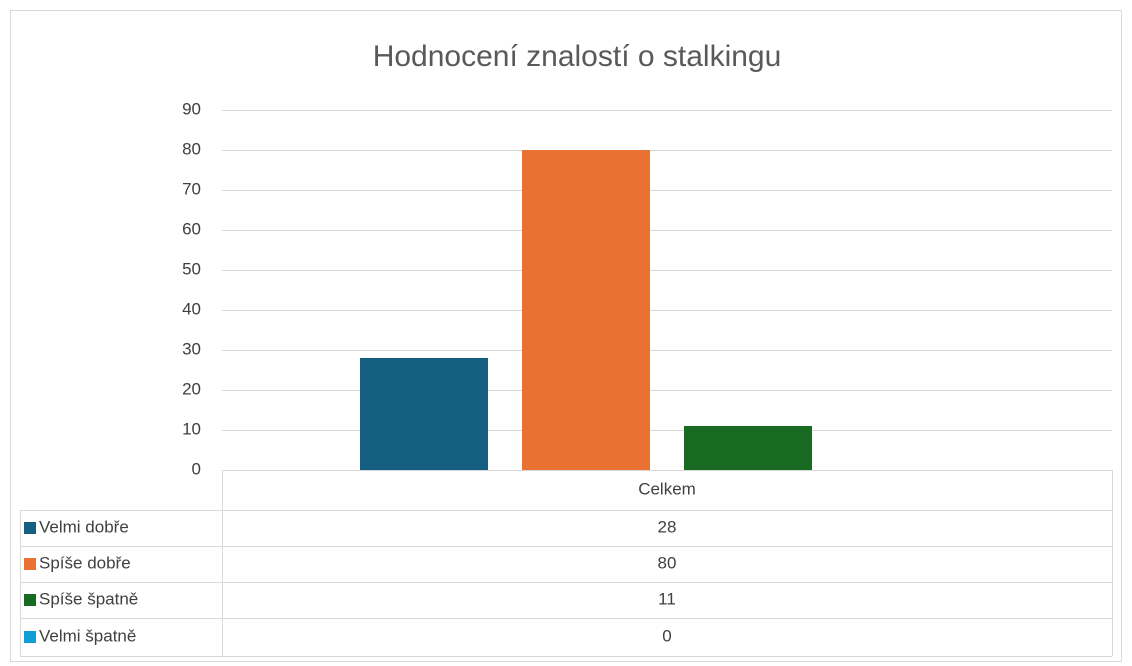  Describe the element at coordinates (88, 598) in the screenshot. I see `legend-label: Spíše špatně` at that location.